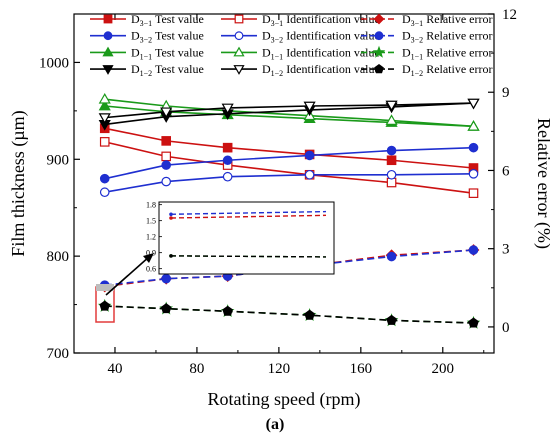 This screenshot has width=550, height=445. I want to click on y-left-tick-label: 700, so click(58, 354).